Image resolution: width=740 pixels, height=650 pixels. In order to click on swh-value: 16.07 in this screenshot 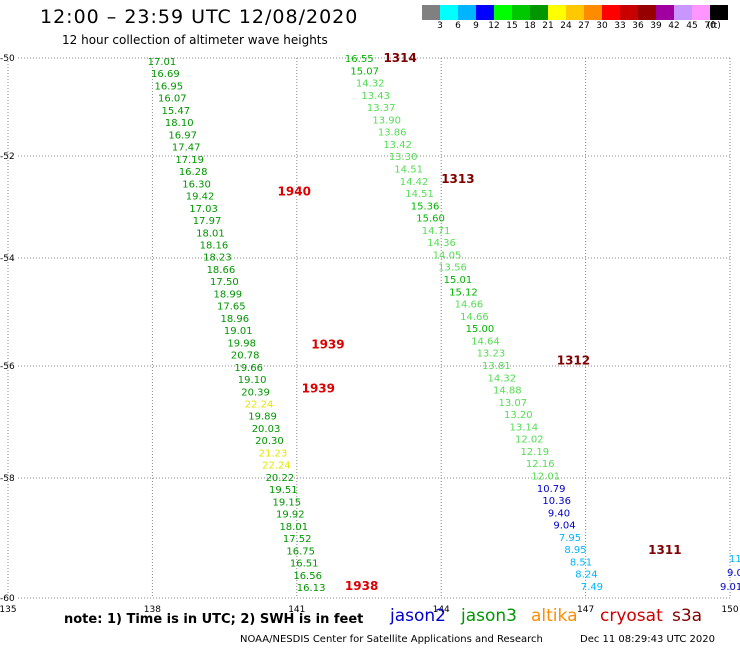, I will do `click(172, 99)`.